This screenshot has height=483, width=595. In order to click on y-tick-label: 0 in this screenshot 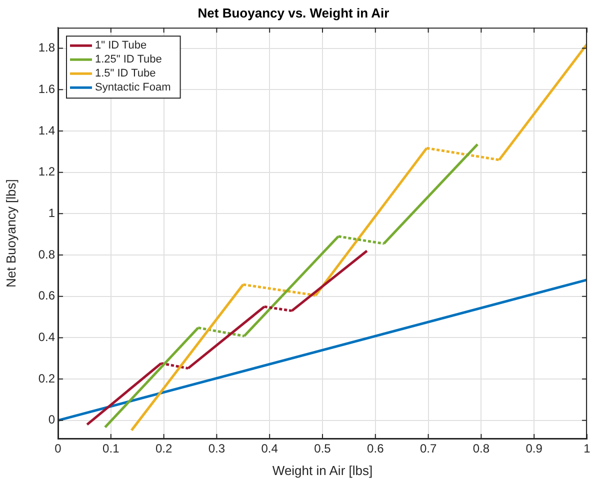, I will do `click(52, 419)`.